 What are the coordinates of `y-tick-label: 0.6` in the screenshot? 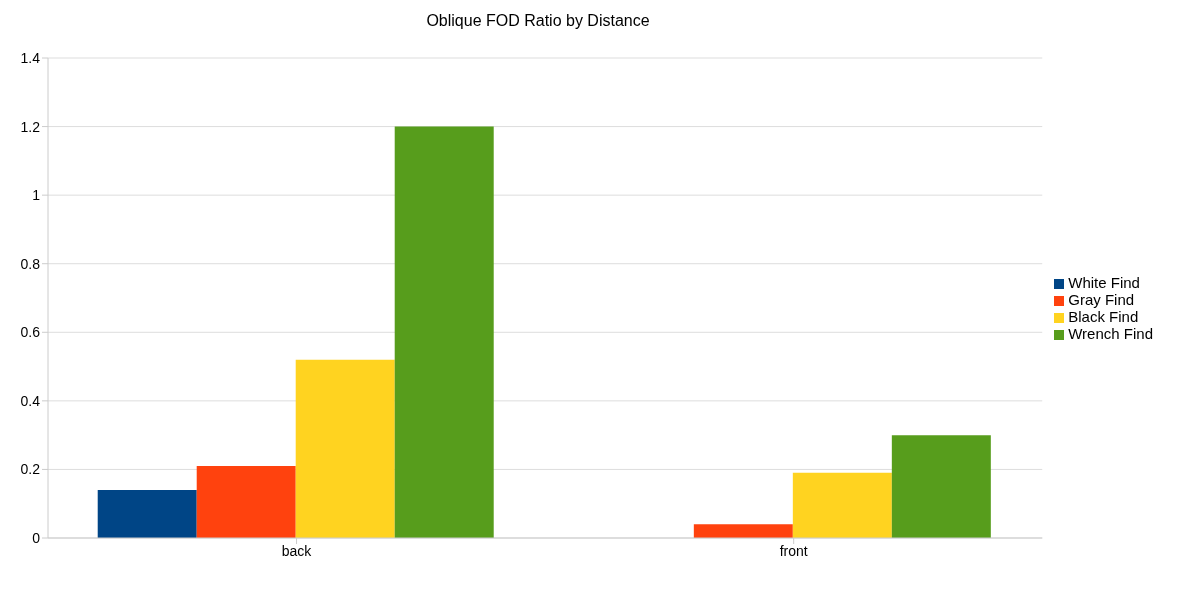 It's located at (30, 332).